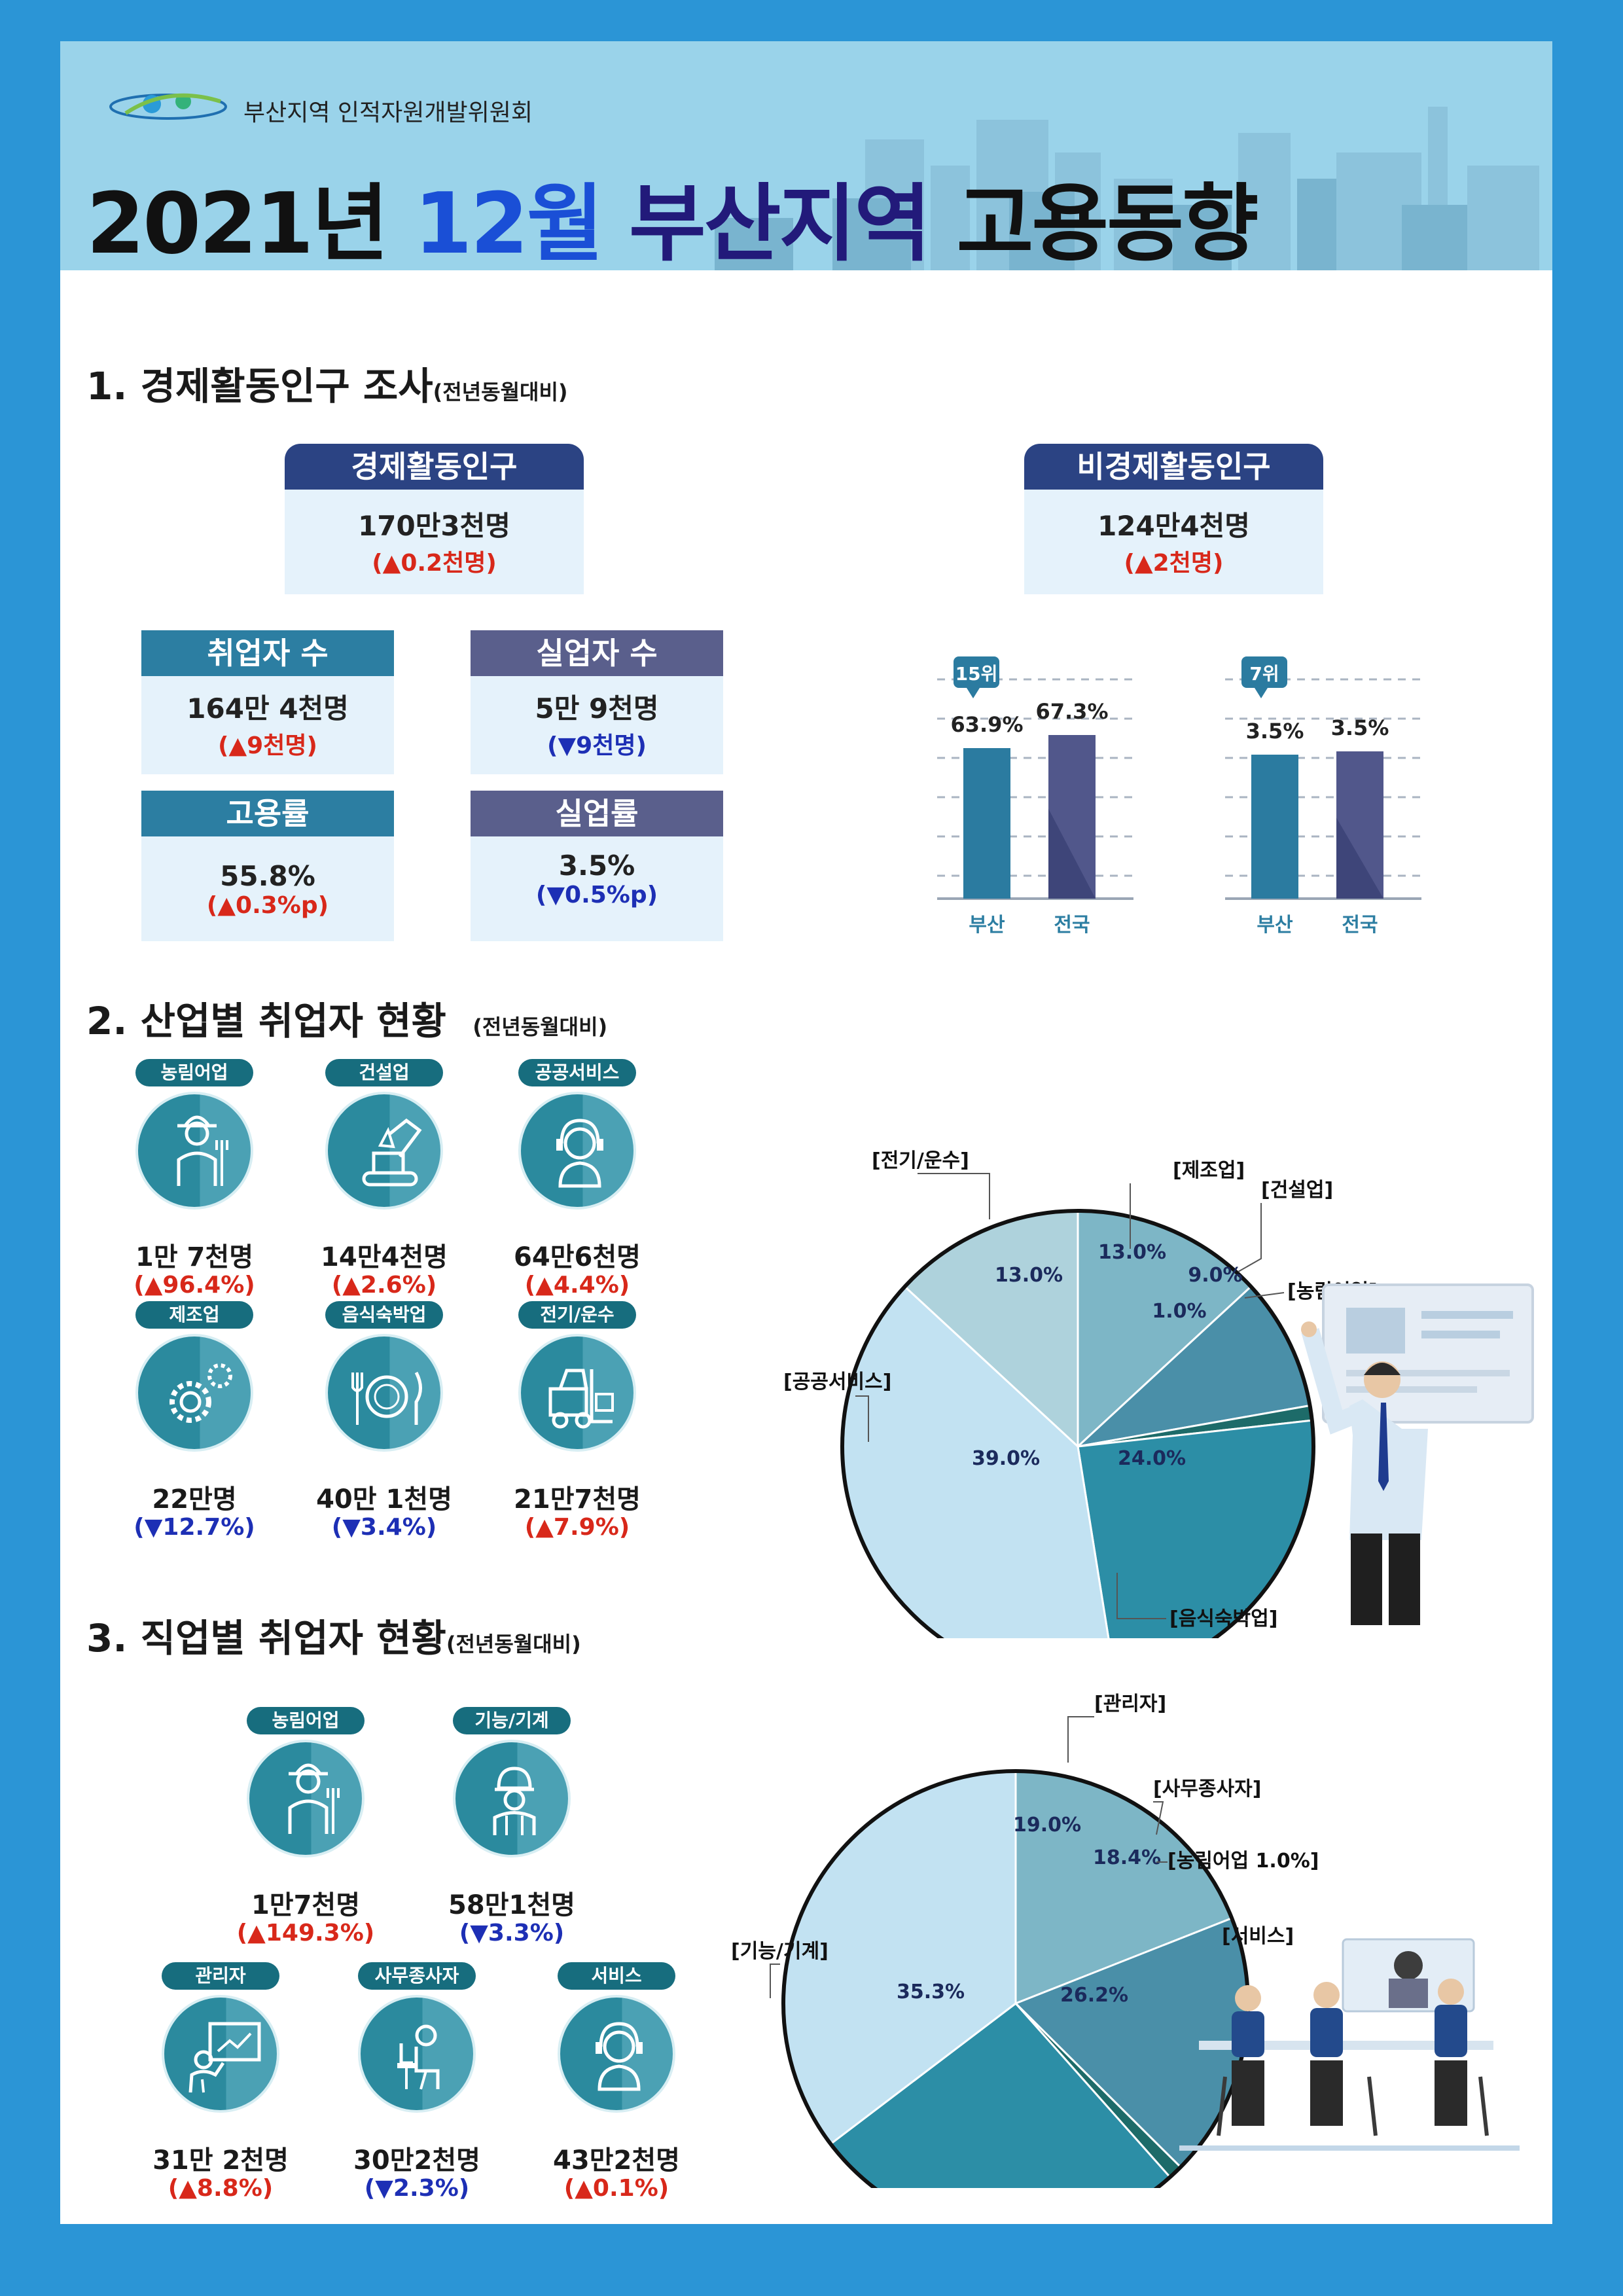  Describe the element at coordinates (1297, 1190) in the screenshot. I see `pie-category-label: [건설업]` at that location.